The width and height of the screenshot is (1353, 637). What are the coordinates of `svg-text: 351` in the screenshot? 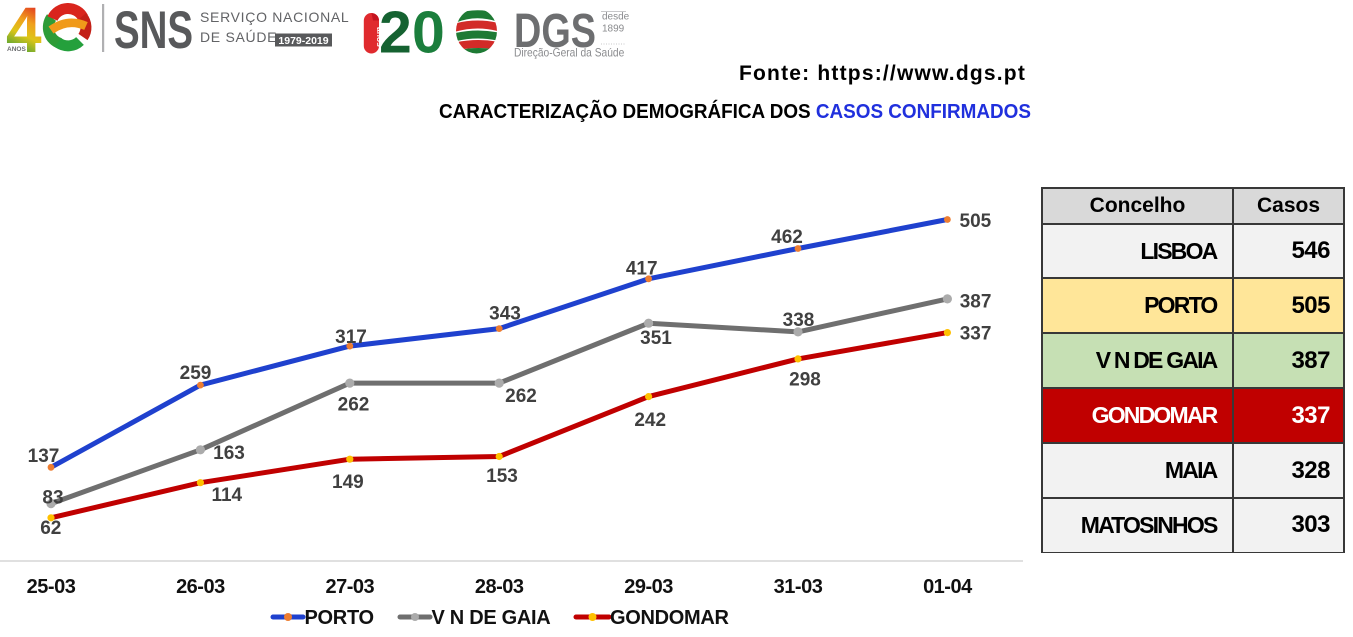 It's located at (656, 338).